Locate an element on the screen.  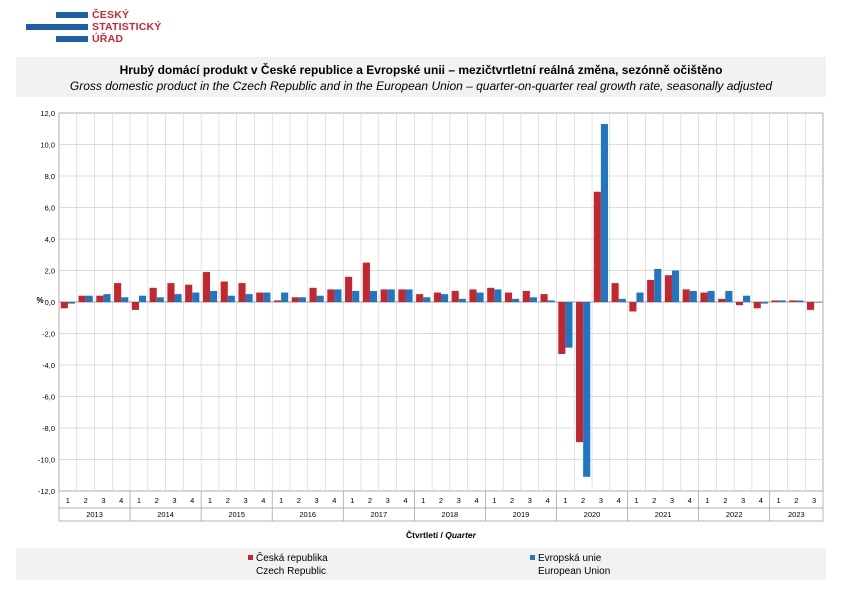
y-tick-label: 10,0 is located at coordinates (47, 145).